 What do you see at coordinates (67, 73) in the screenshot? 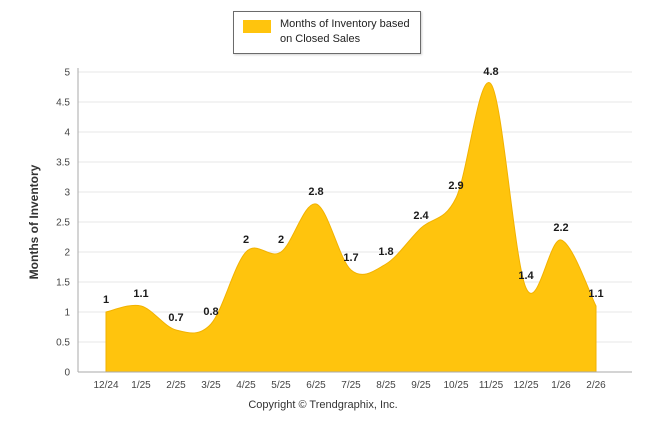
I see `y-tick-label: 5` at bounding box center [67, 73].